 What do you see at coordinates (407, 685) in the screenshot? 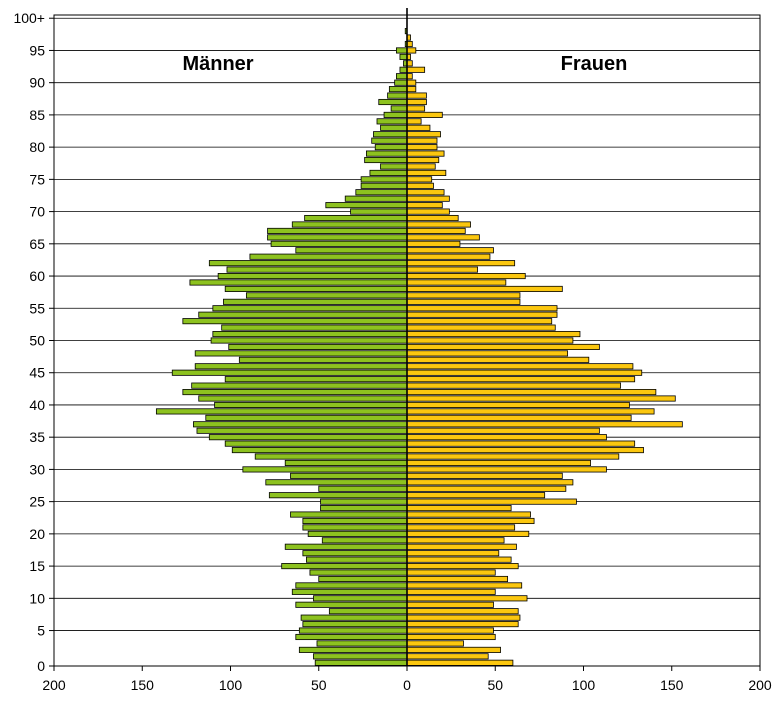
I see `x-tick-label: 0` at bounding box center [407, 685].